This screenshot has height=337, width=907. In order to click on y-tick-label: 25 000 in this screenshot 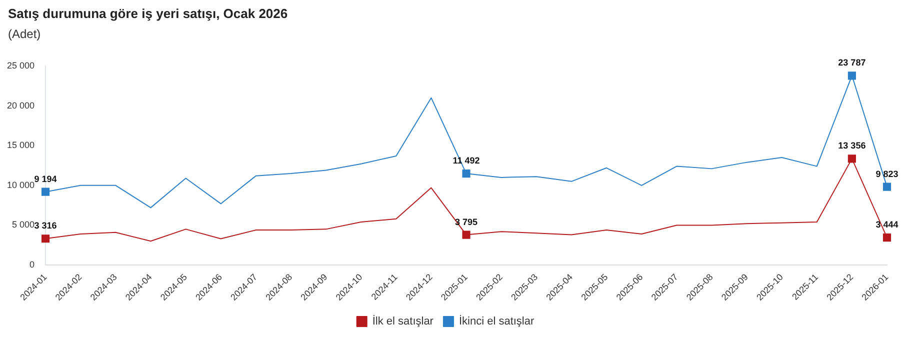, I will do `click(20, 65)`.